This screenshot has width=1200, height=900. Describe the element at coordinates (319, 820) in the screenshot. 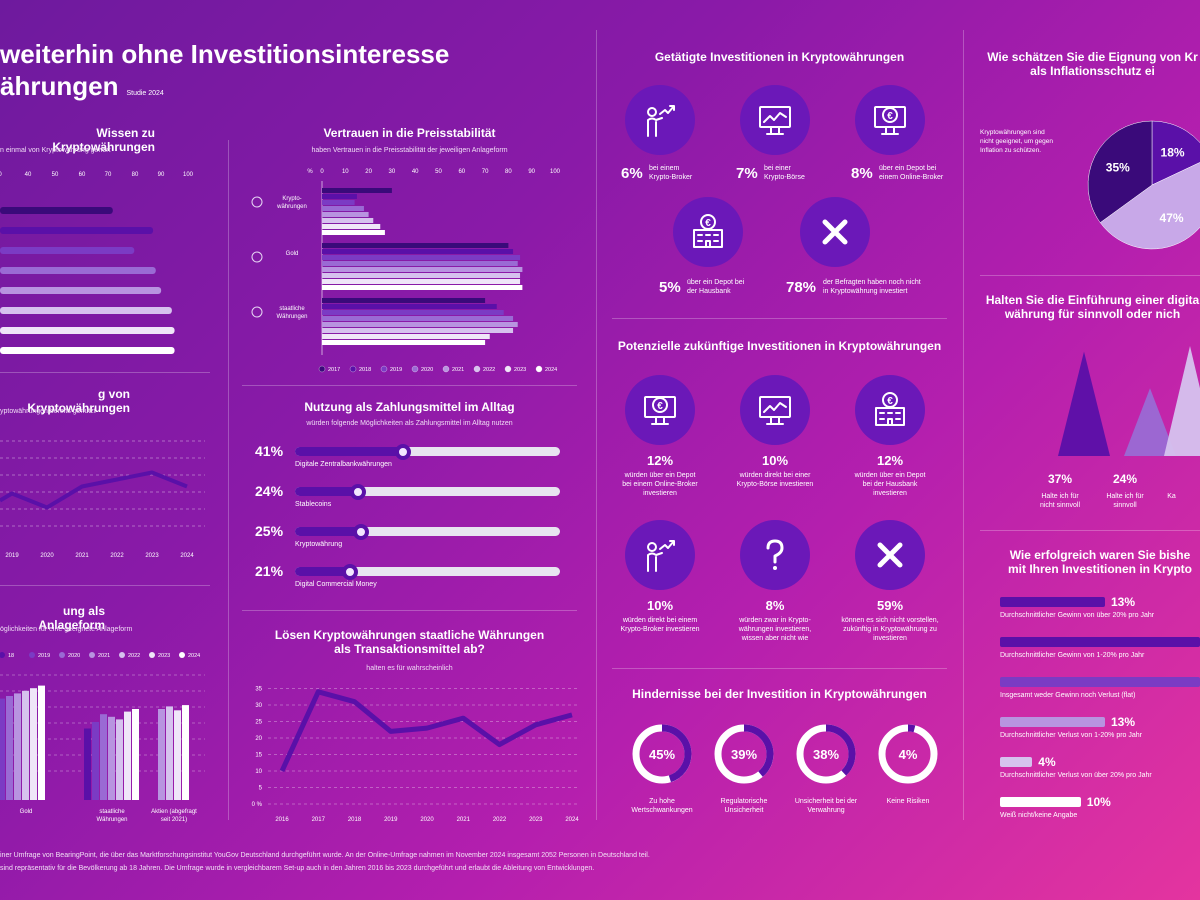

I see `x-tick-label: 2017` at that location.